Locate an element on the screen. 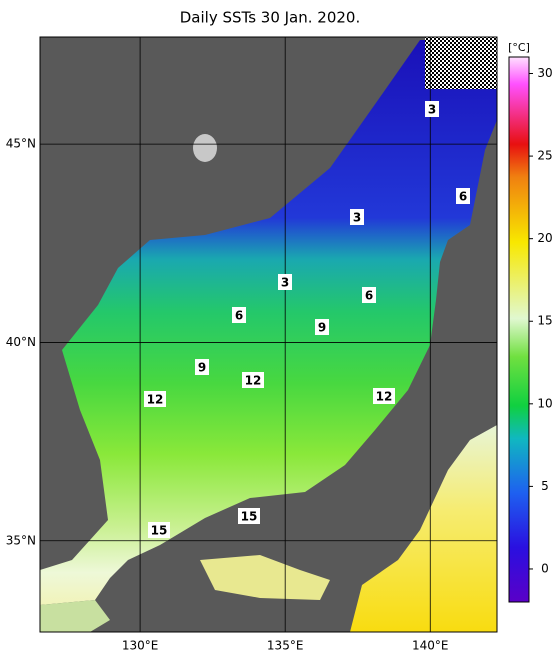  missing-data is located at coordinates (461, 63).